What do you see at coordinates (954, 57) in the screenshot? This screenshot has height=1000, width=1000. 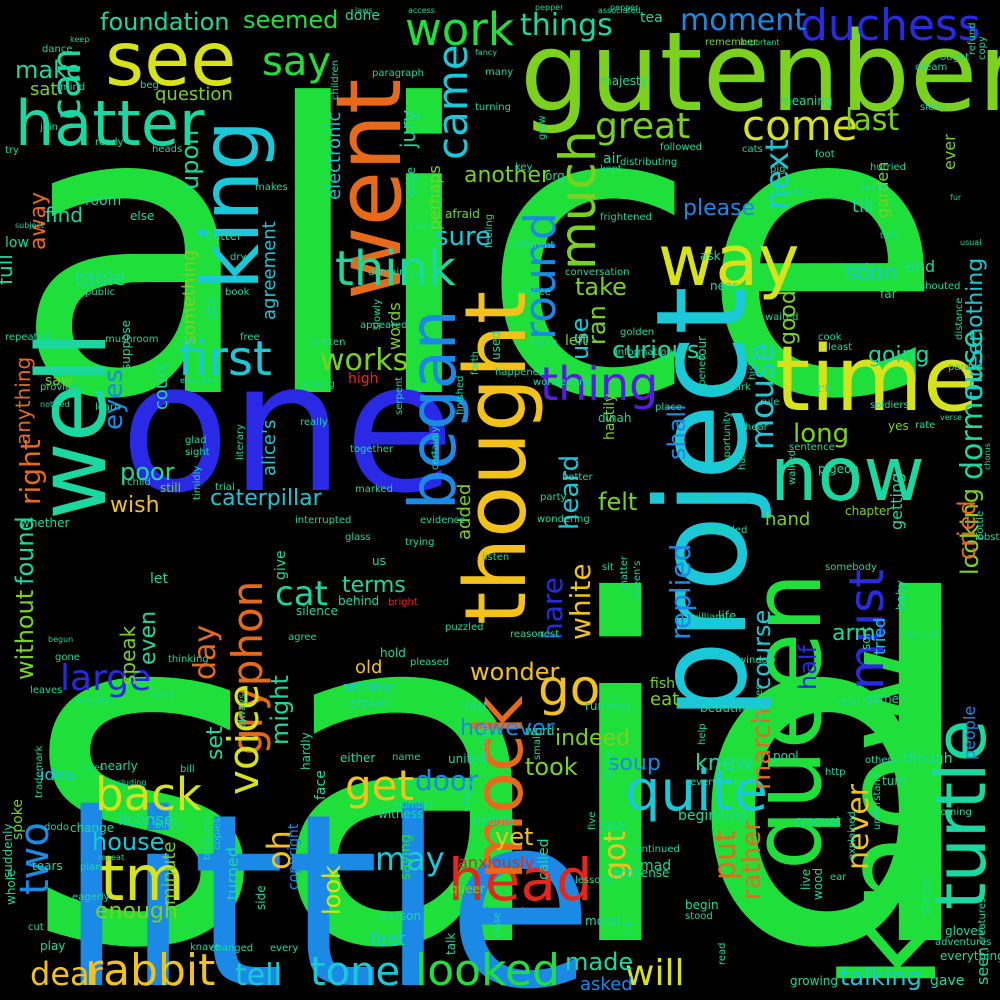 I see `word-ought: ought` at bounding box center [954, 57].